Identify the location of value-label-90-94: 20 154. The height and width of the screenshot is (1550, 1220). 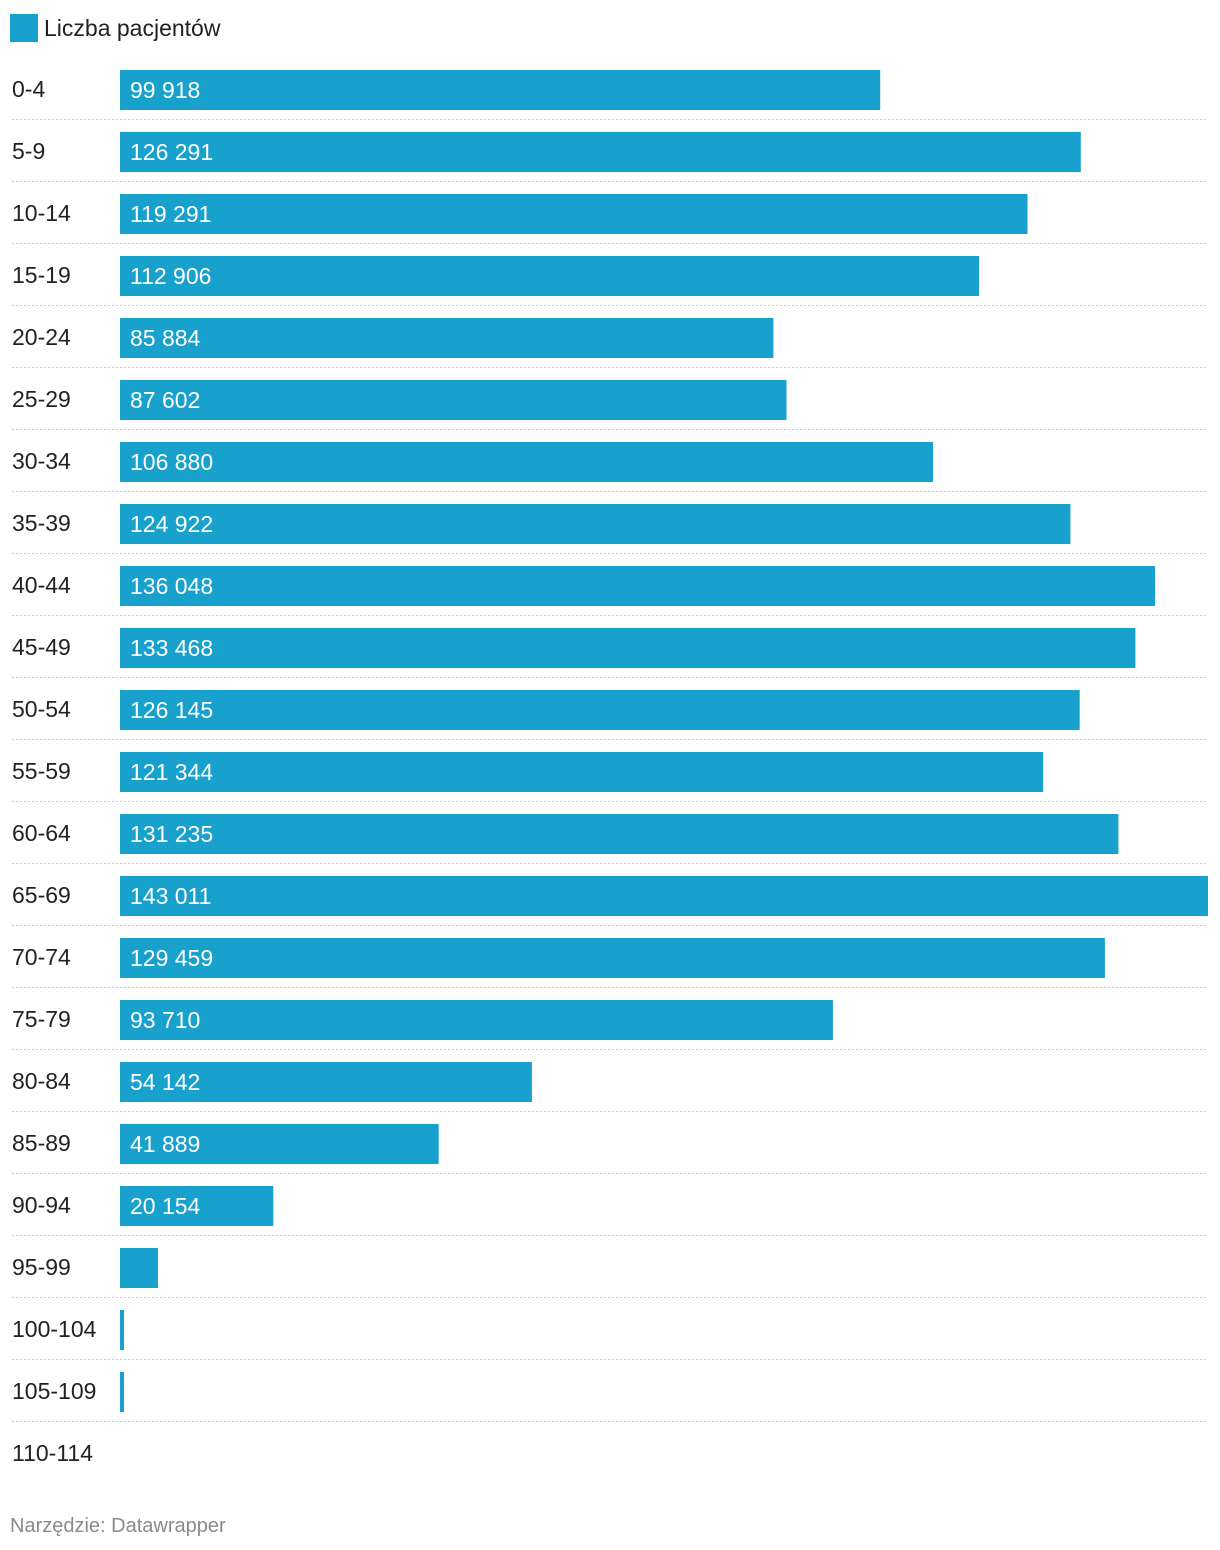
(165, 1206).